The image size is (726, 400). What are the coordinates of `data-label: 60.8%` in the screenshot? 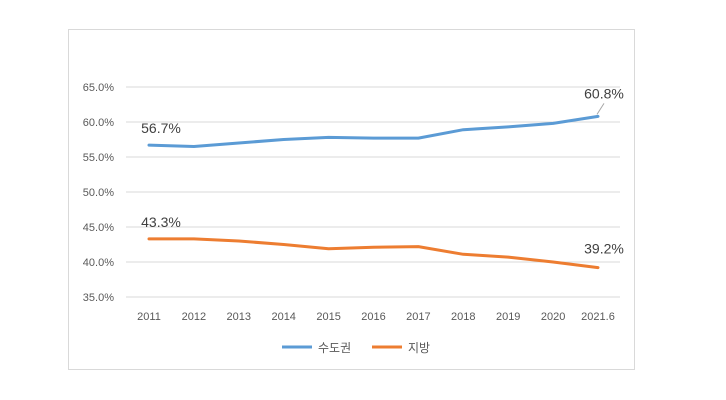 It's located at (604, 93).